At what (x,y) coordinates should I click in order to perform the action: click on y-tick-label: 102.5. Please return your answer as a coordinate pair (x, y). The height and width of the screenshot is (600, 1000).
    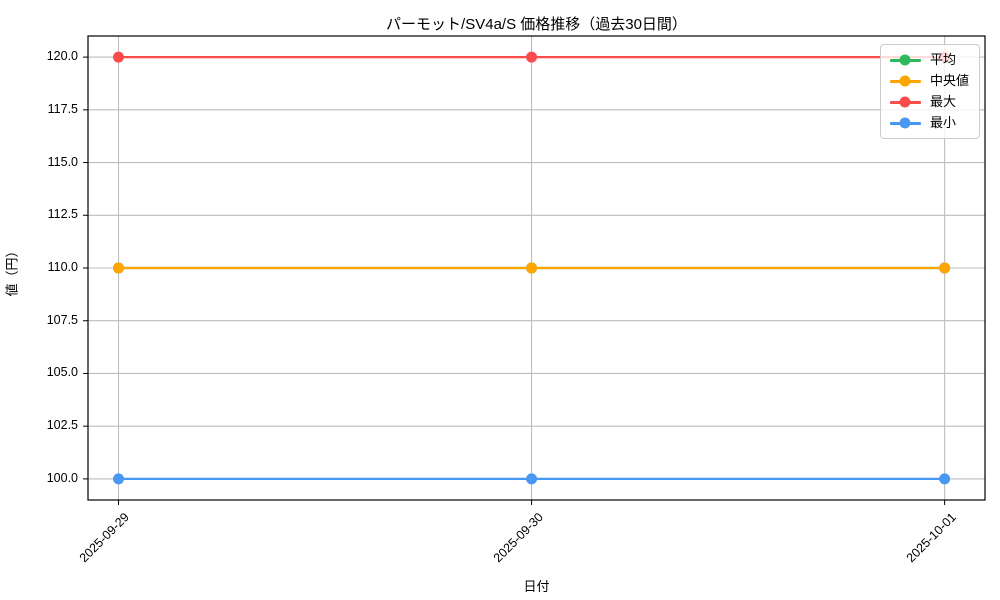
    Looking at the image, I should click on (62, 425).